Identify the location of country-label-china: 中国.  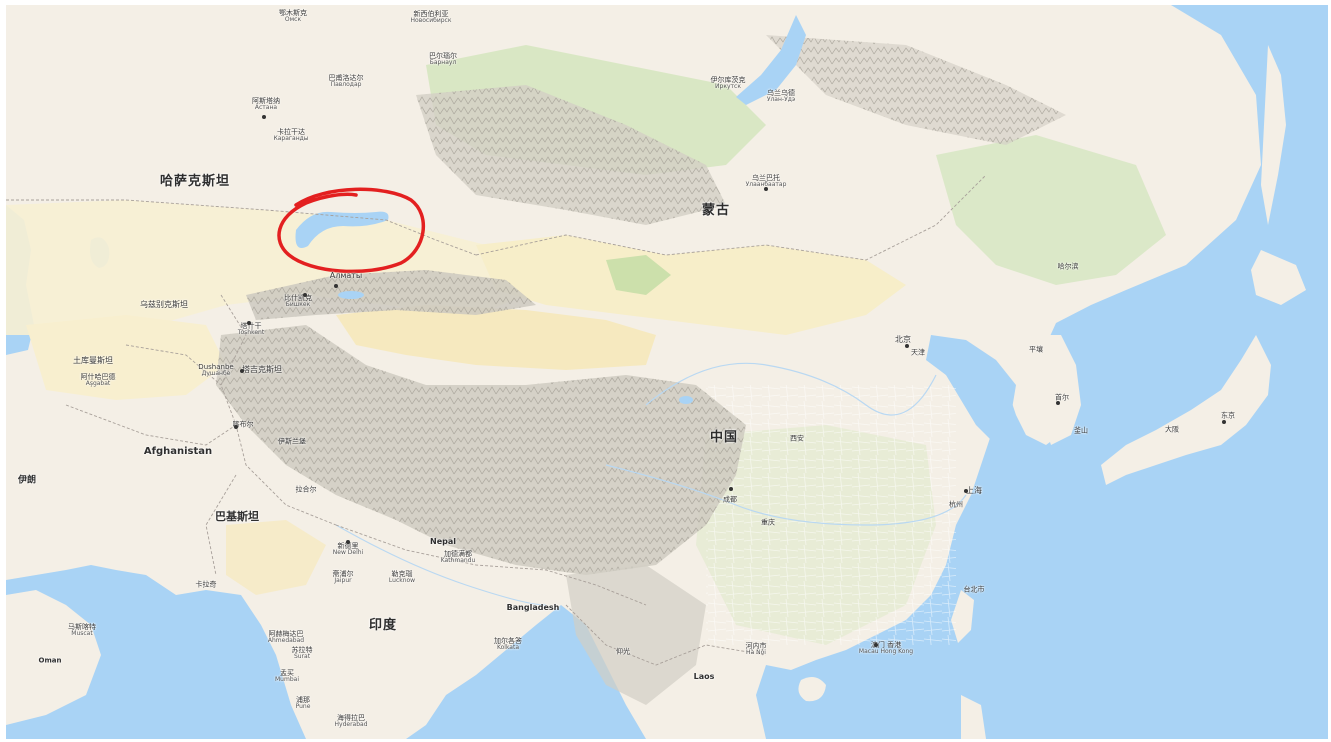
(724, 438).